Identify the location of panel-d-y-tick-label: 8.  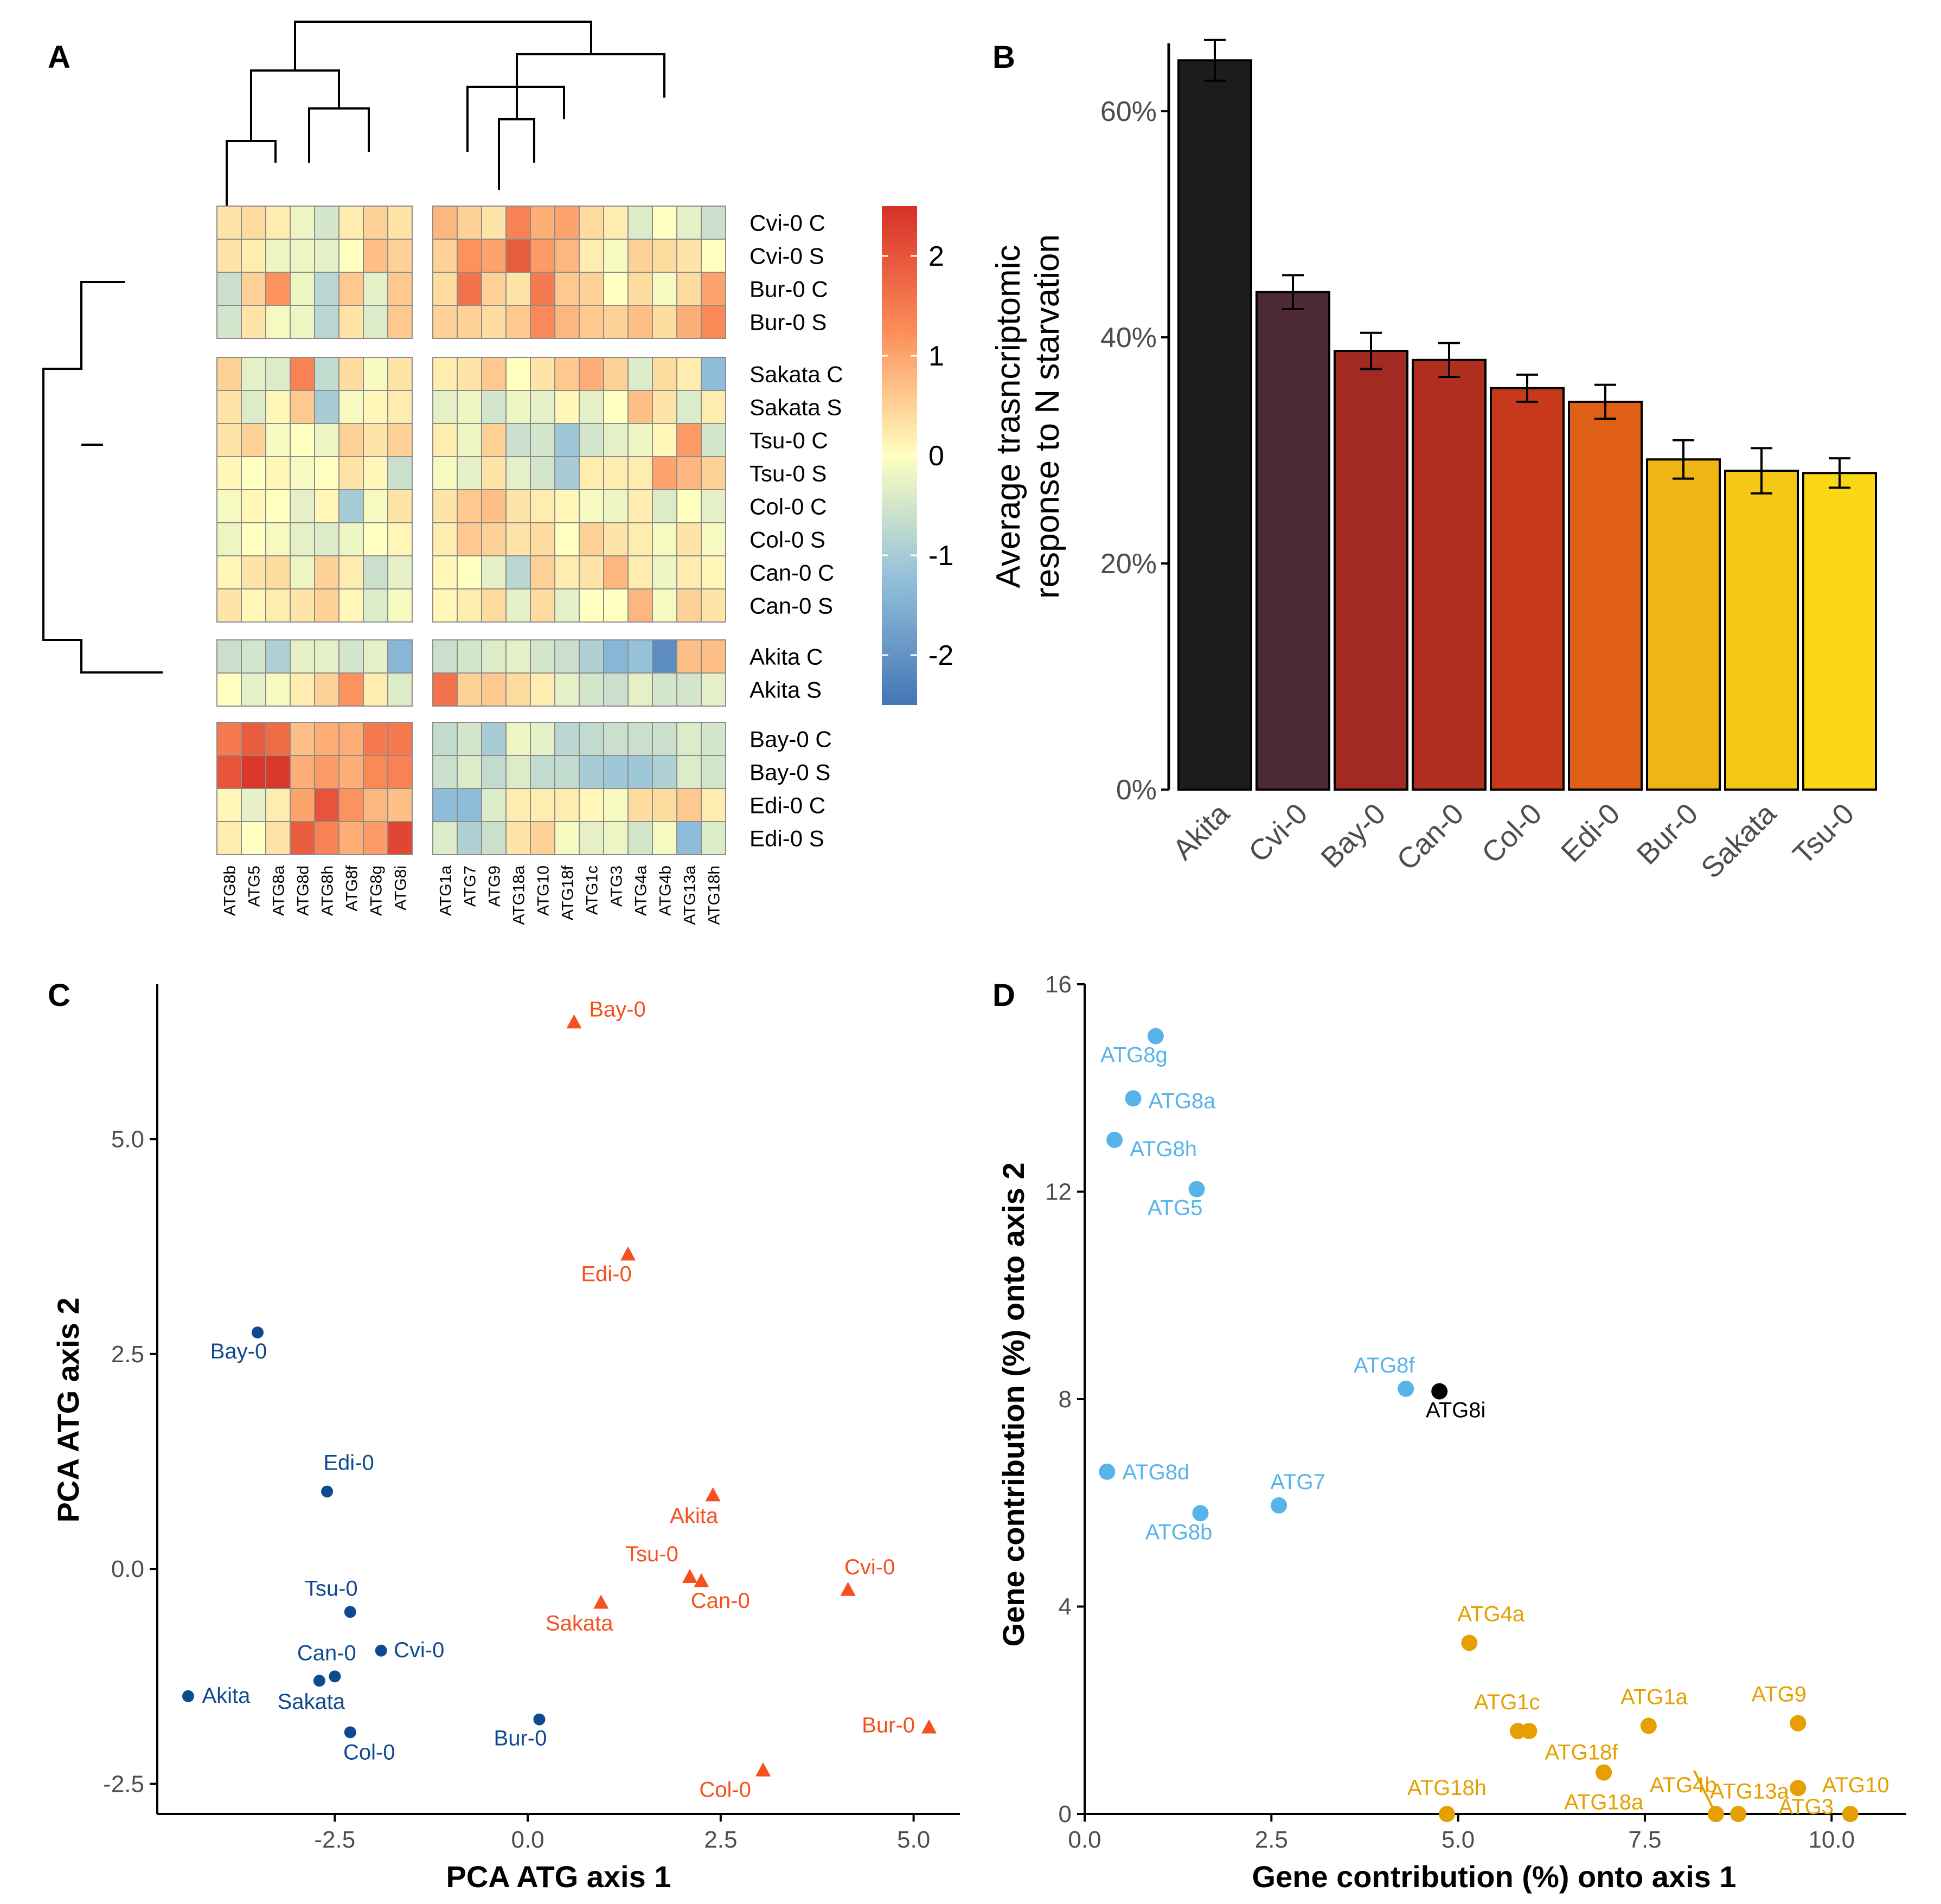
(1065, 1399).